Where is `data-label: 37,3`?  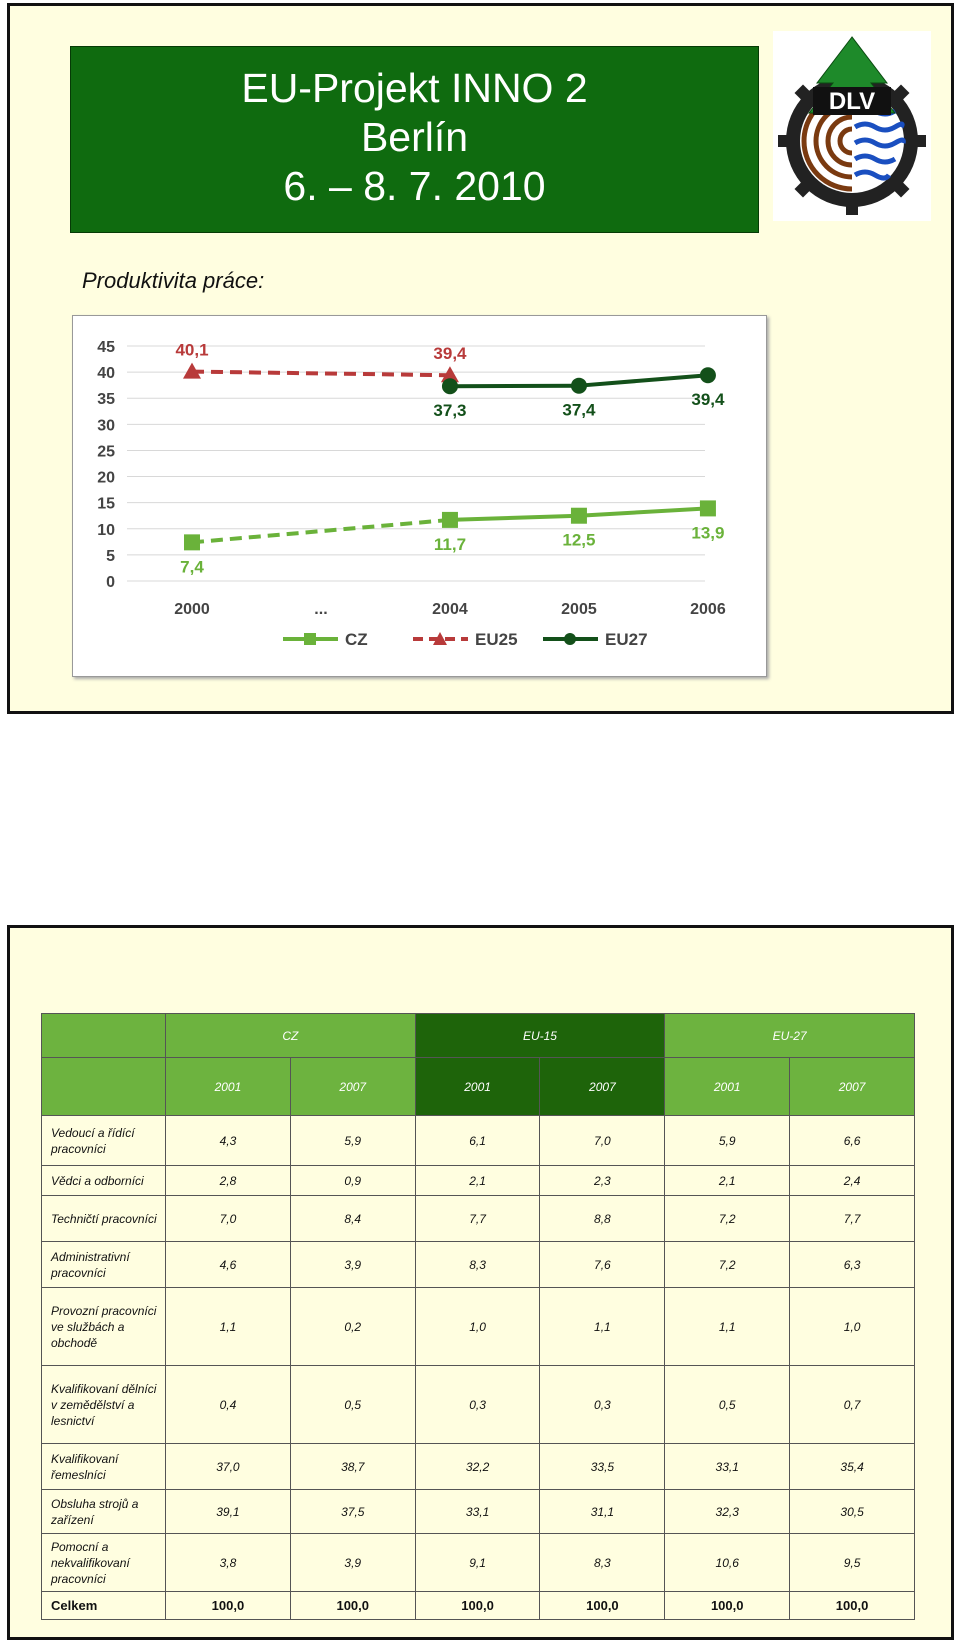
data-label: 37,3 is located at coordinates (449, 410).